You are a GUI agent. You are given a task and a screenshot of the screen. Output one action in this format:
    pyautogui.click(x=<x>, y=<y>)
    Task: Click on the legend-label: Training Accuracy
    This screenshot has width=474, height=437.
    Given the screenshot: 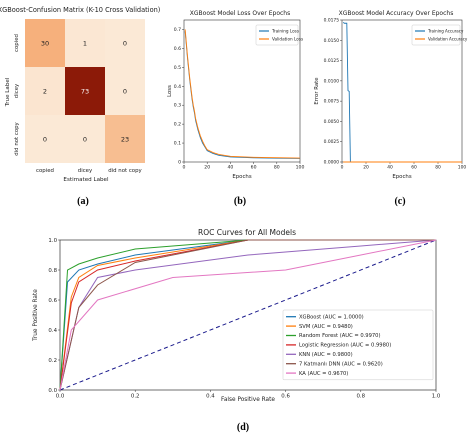 What is the action you would take?
    pyautogui.click(x=445, y=30)
    